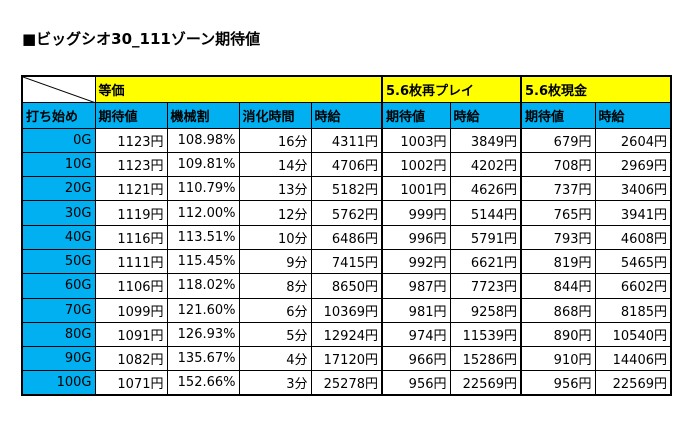 Image resolution: width=695 pixels, height=430 pixels. Describe the element at coordinates (346, 189) in the screenshot. I see `cell: 5182円` at that location.